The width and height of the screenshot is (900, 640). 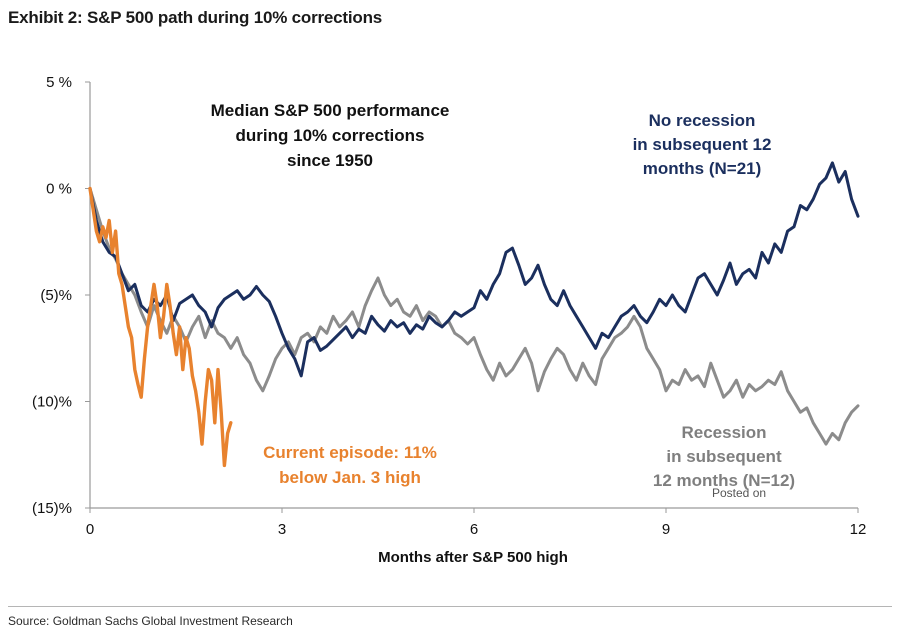 What do you see at coordinates (52, 508) in the screenshot?
I see `y-tick-label: (15)%` at bounding box center [52, 508].